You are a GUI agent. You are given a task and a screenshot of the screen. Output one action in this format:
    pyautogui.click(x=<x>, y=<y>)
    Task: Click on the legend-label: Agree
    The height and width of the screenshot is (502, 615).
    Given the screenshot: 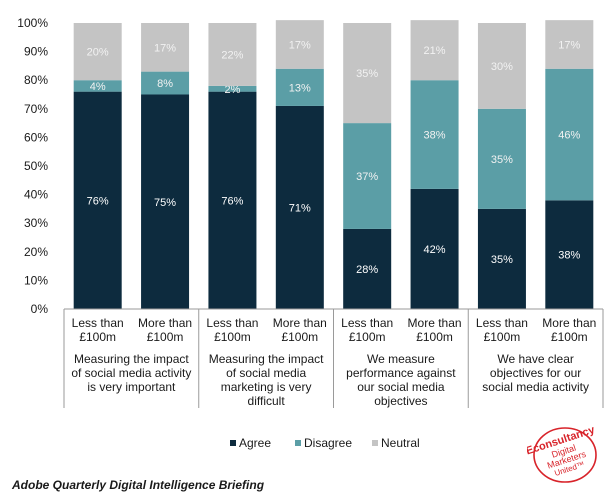 What is the action you would take?
    pyautogui.click(x=255, y=443)
    